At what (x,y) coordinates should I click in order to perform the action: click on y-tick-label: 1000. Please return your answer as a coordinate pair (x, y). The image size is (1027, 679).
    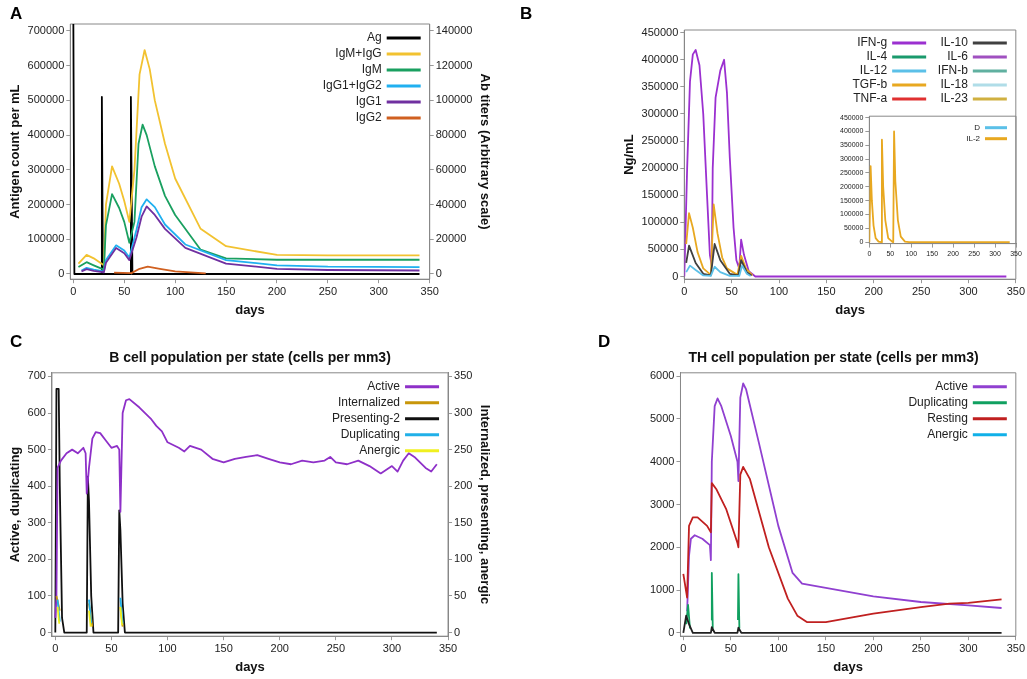
    Looking at the image, I should click on (662, 589).